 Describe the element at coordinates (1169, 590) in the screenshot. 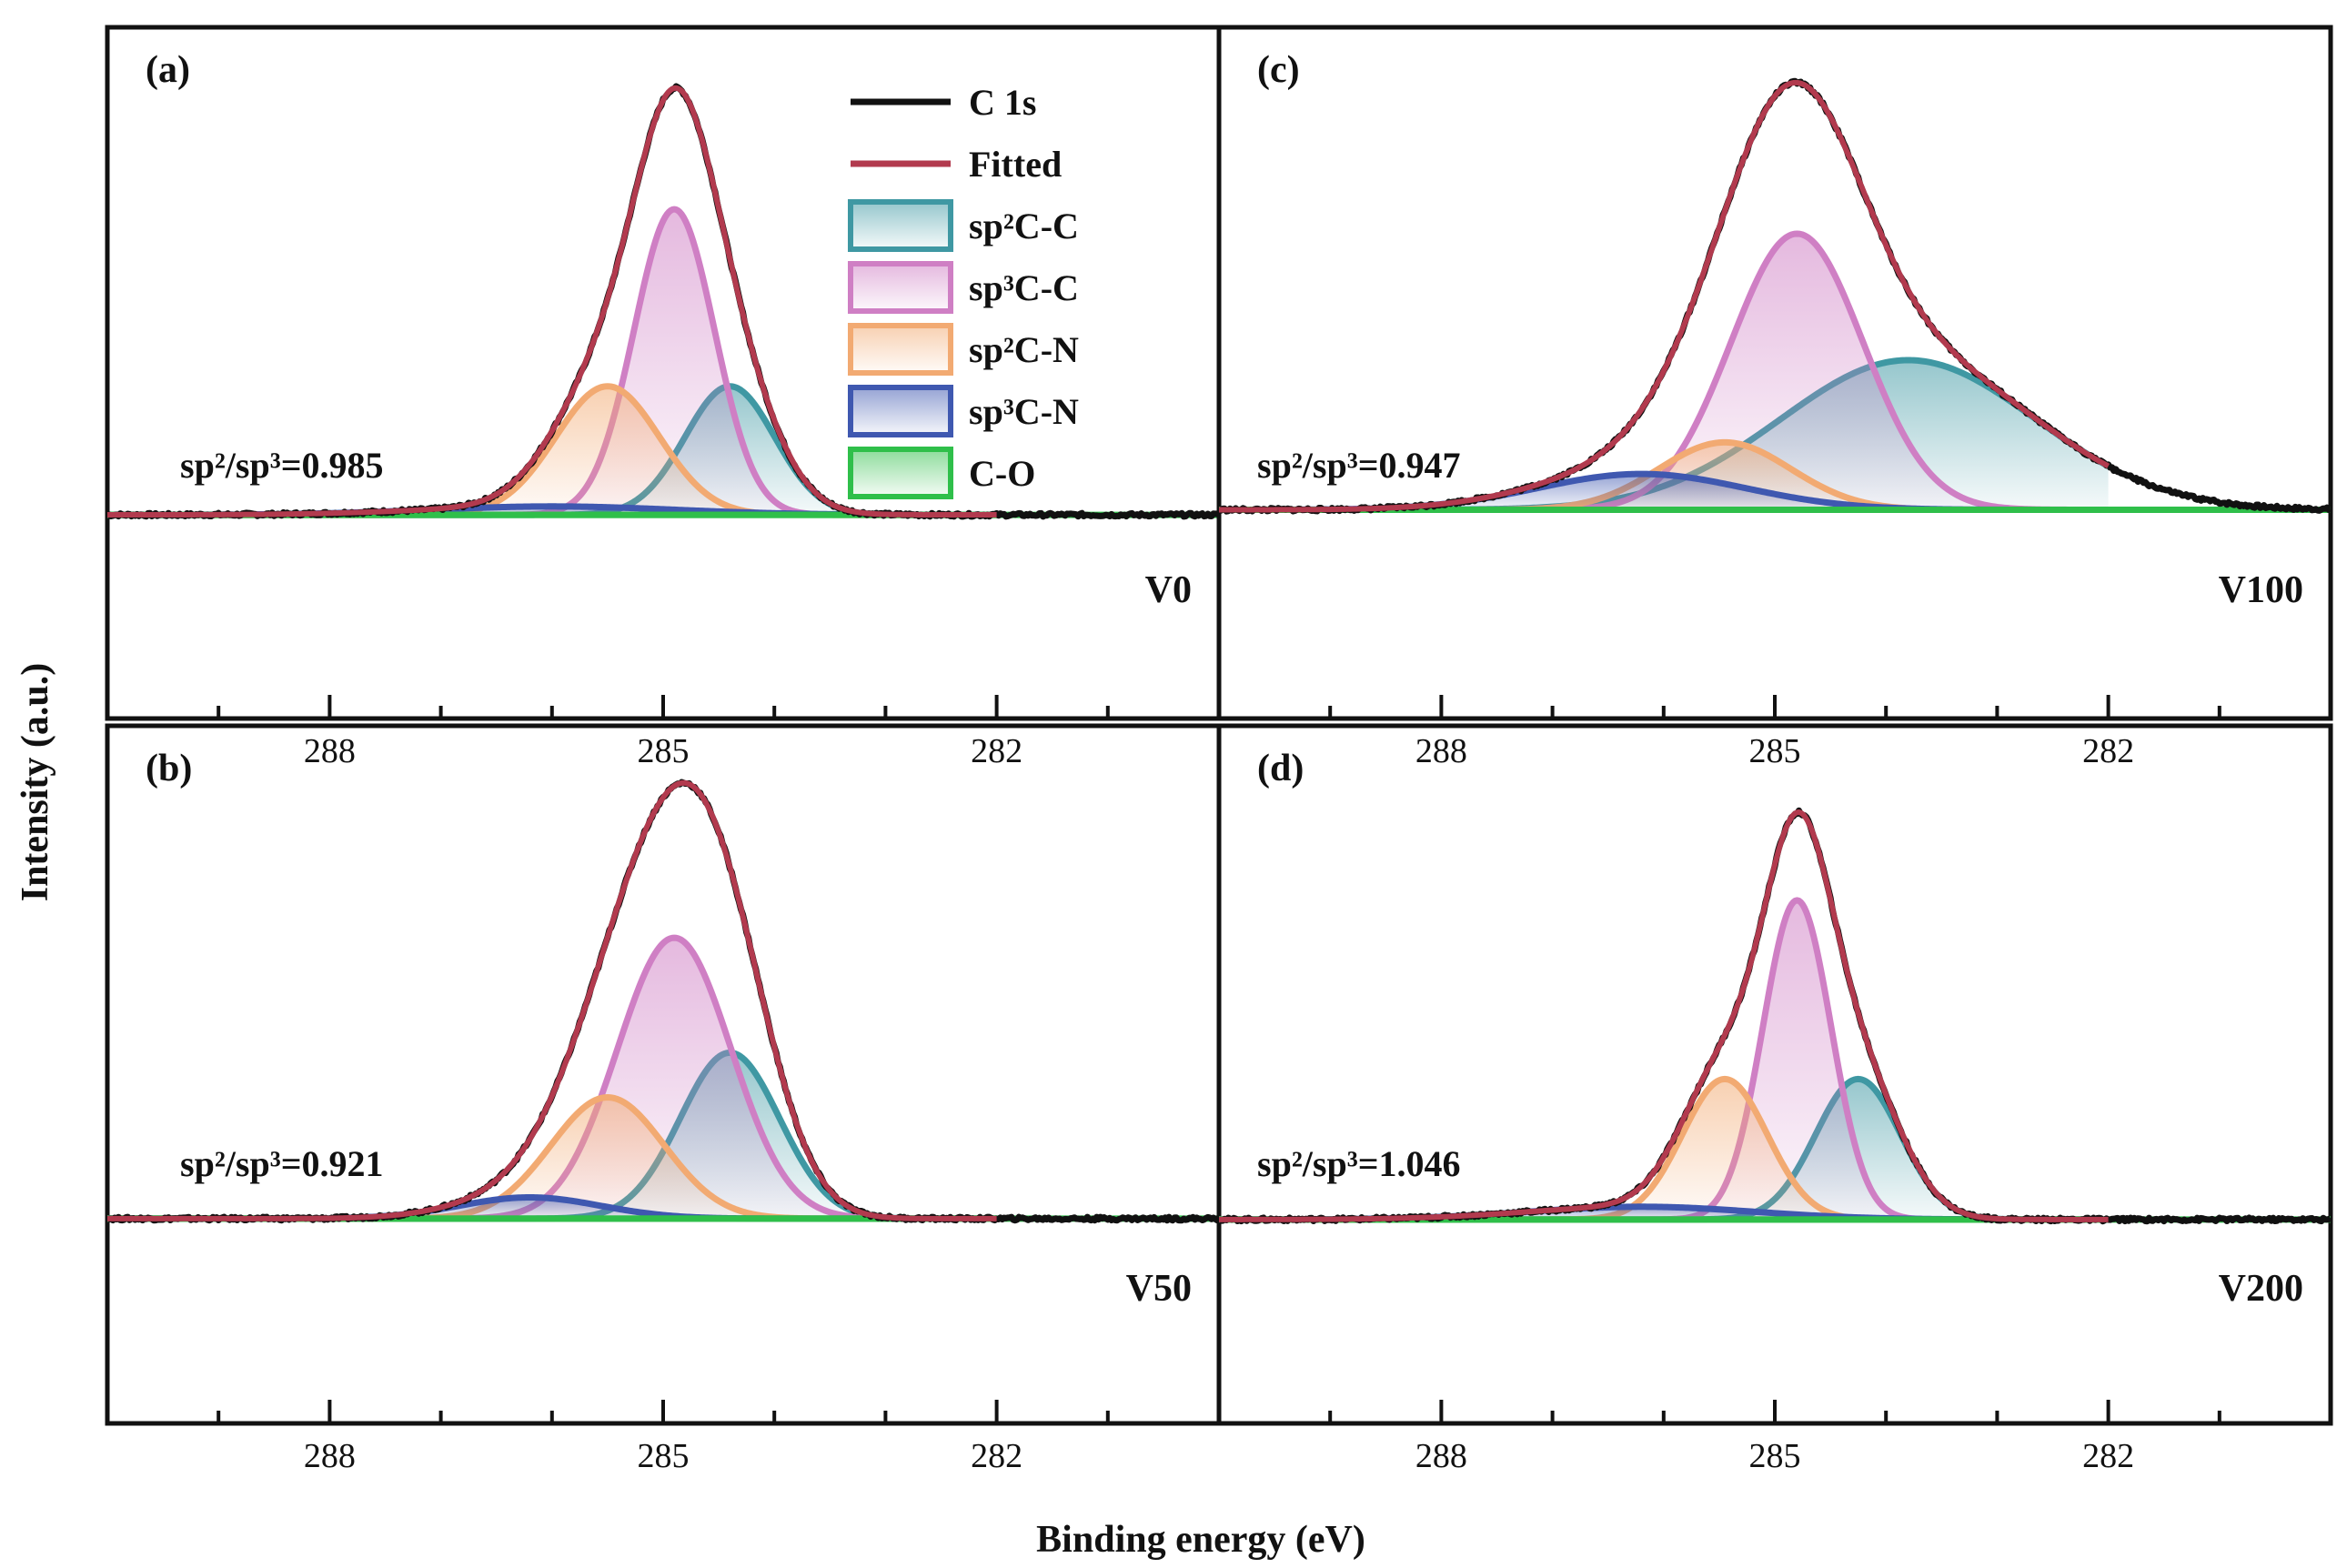

I see `sample-label: V0` at that location.